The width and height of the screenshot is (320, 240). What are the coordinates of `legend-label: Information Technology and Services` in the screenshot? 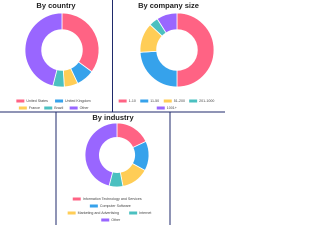 It's located at (112, 199).